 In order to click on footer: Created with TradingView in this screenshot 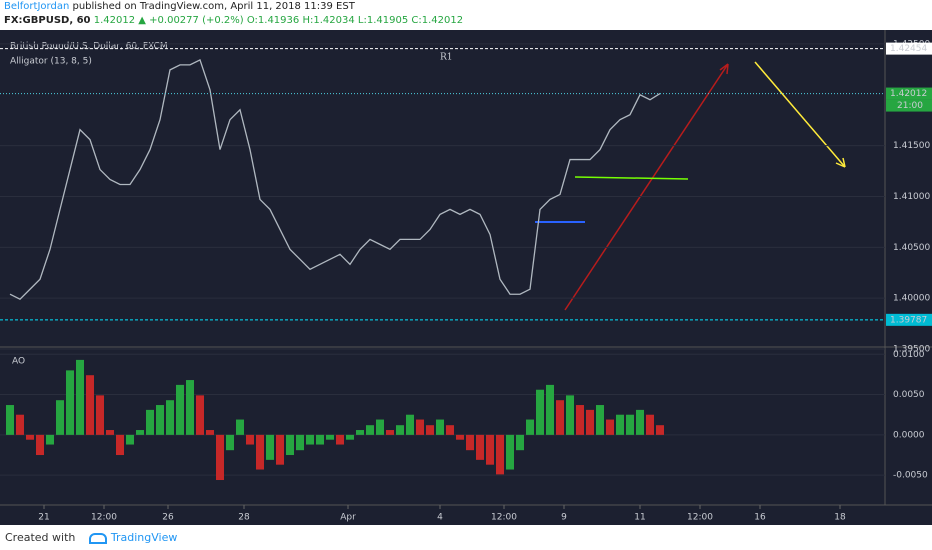, I will do `click(466, 537)`.